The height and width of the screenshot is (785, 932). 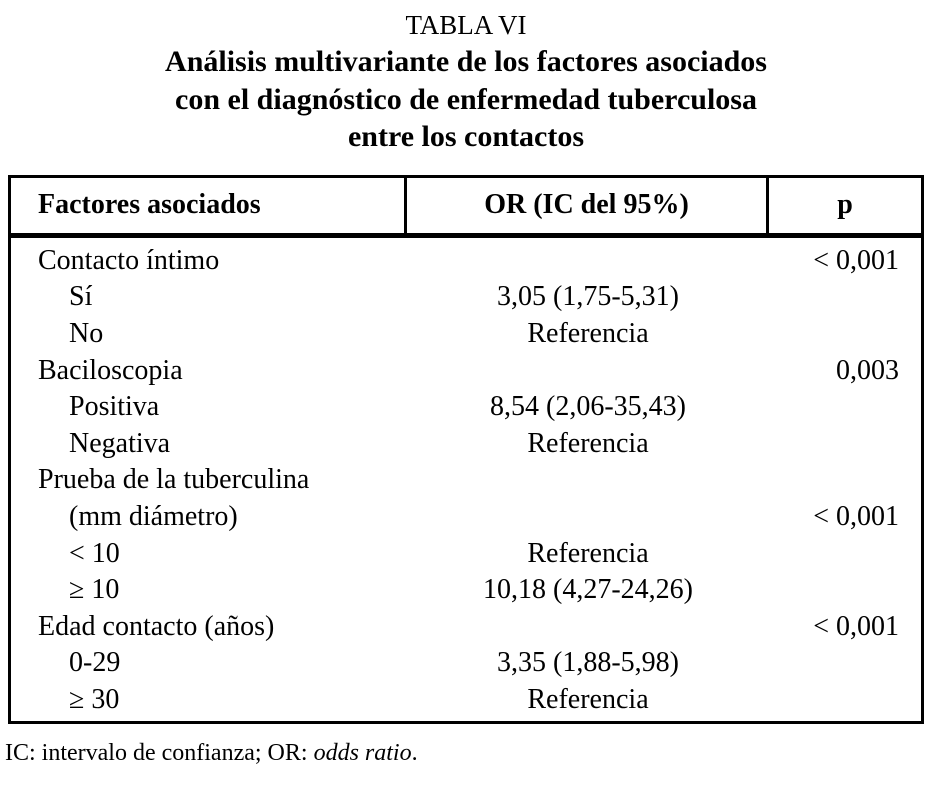 I want to click on cell-or: 8,54 (2,06-35,43), so click(x=588, y=407).